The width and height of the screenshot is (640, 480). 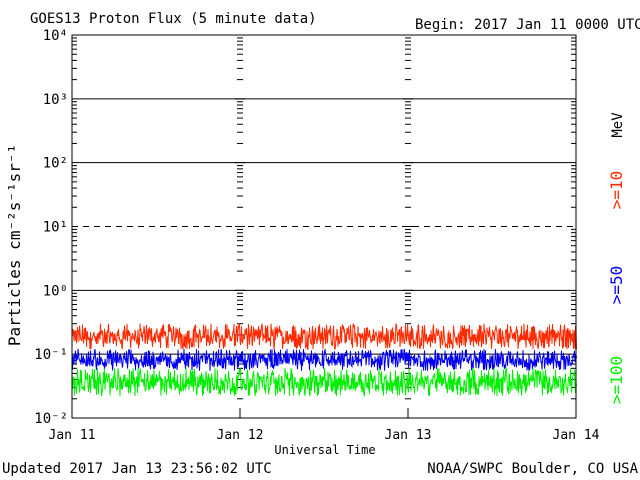 What do you see at coordinates (55, 36) in the screenshot?
I see `y-tick-label: 10⁴` at bounding box center [55, 36].